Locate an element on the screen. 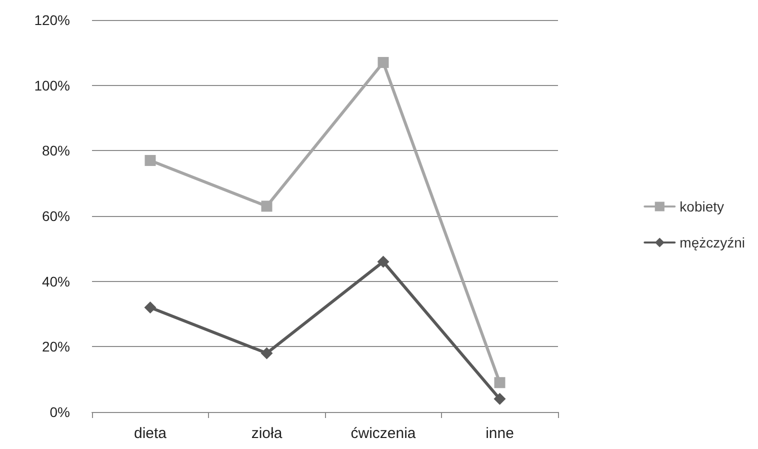 The image size is (758, 449). legend-label: mężczyźni is located at coordinates (713, 242).